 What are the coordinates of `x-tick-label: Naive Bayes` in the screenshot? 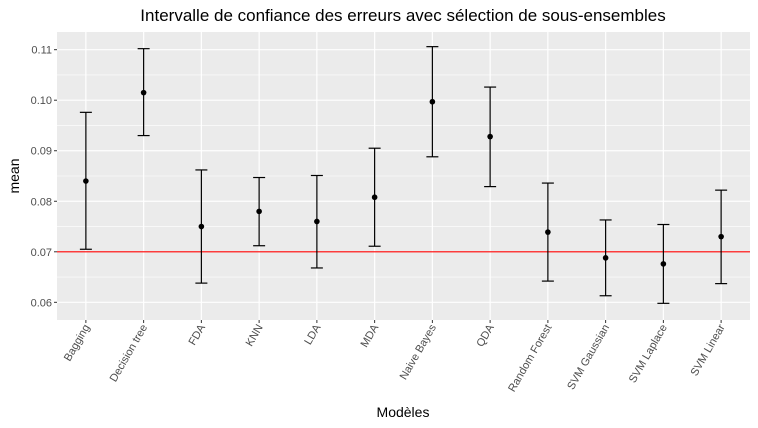 It's located at (419, 352).